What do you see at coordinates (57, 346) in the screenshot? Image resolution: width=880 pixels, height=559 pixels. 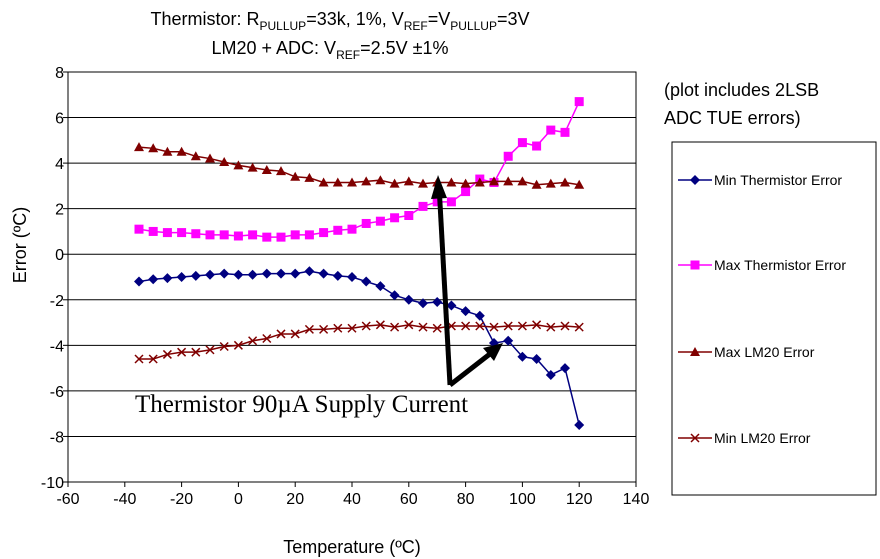 I see `y-tick-label: -4` at bounding box center [57, 346].